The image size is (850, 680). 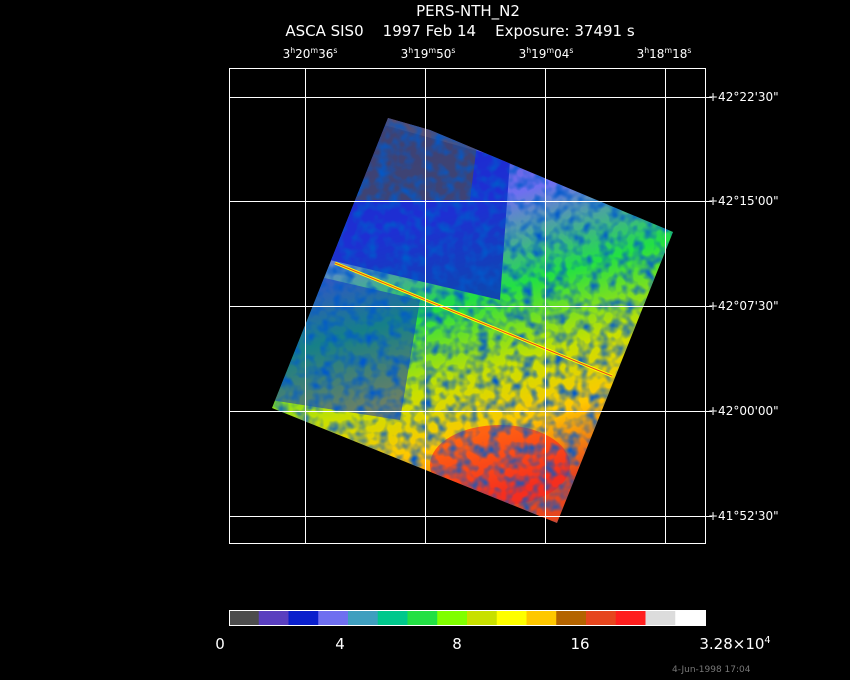 I want to click on ra-label: 3h18m18s, so click(x=664, y=53).